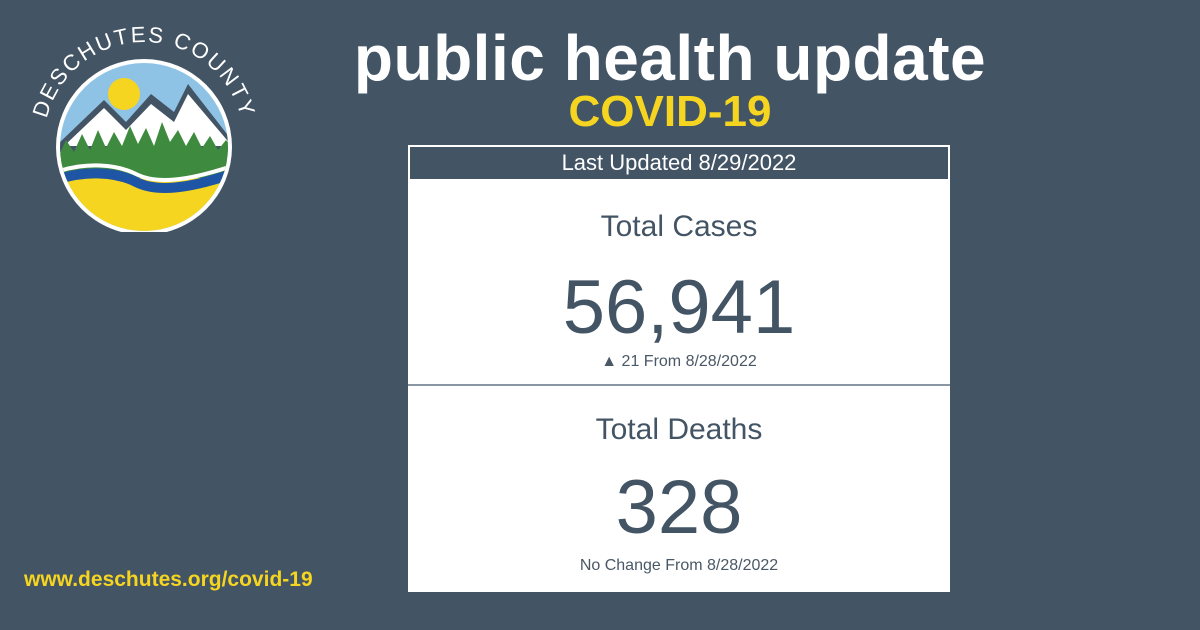 This screenshot has width=1200, height=630. What do you see at coordinates (679, 307) in the screenshot?
I see `total-cases-value: 56,941` at bounding box center [679, 307].